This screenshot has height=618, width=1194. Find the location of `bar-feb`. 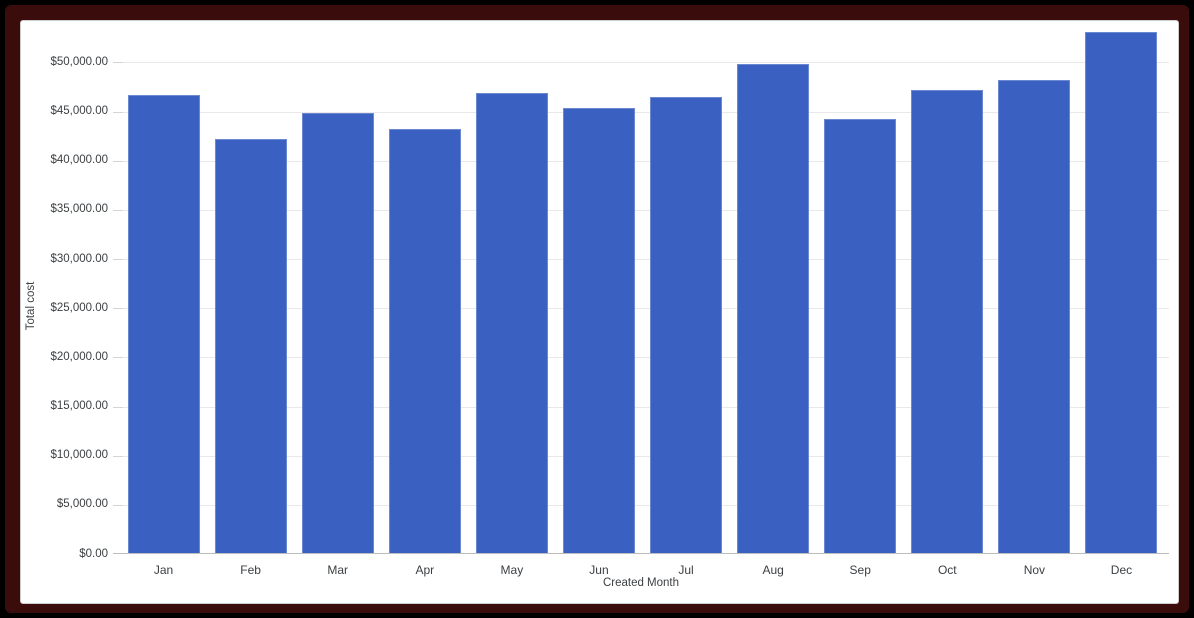

bar-feb is located at coordinates (250, 346).